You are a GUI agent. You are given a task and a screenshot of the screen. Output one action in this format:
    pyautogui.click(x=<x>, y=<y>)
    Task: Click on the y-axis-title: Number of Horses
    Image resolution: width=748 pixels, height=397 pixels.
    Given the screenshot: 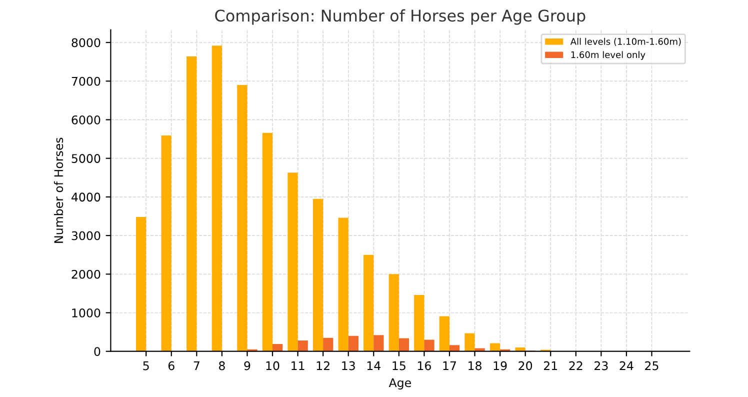 What is the action you would take?
    pyautogui.click(x=59, y=190)
    